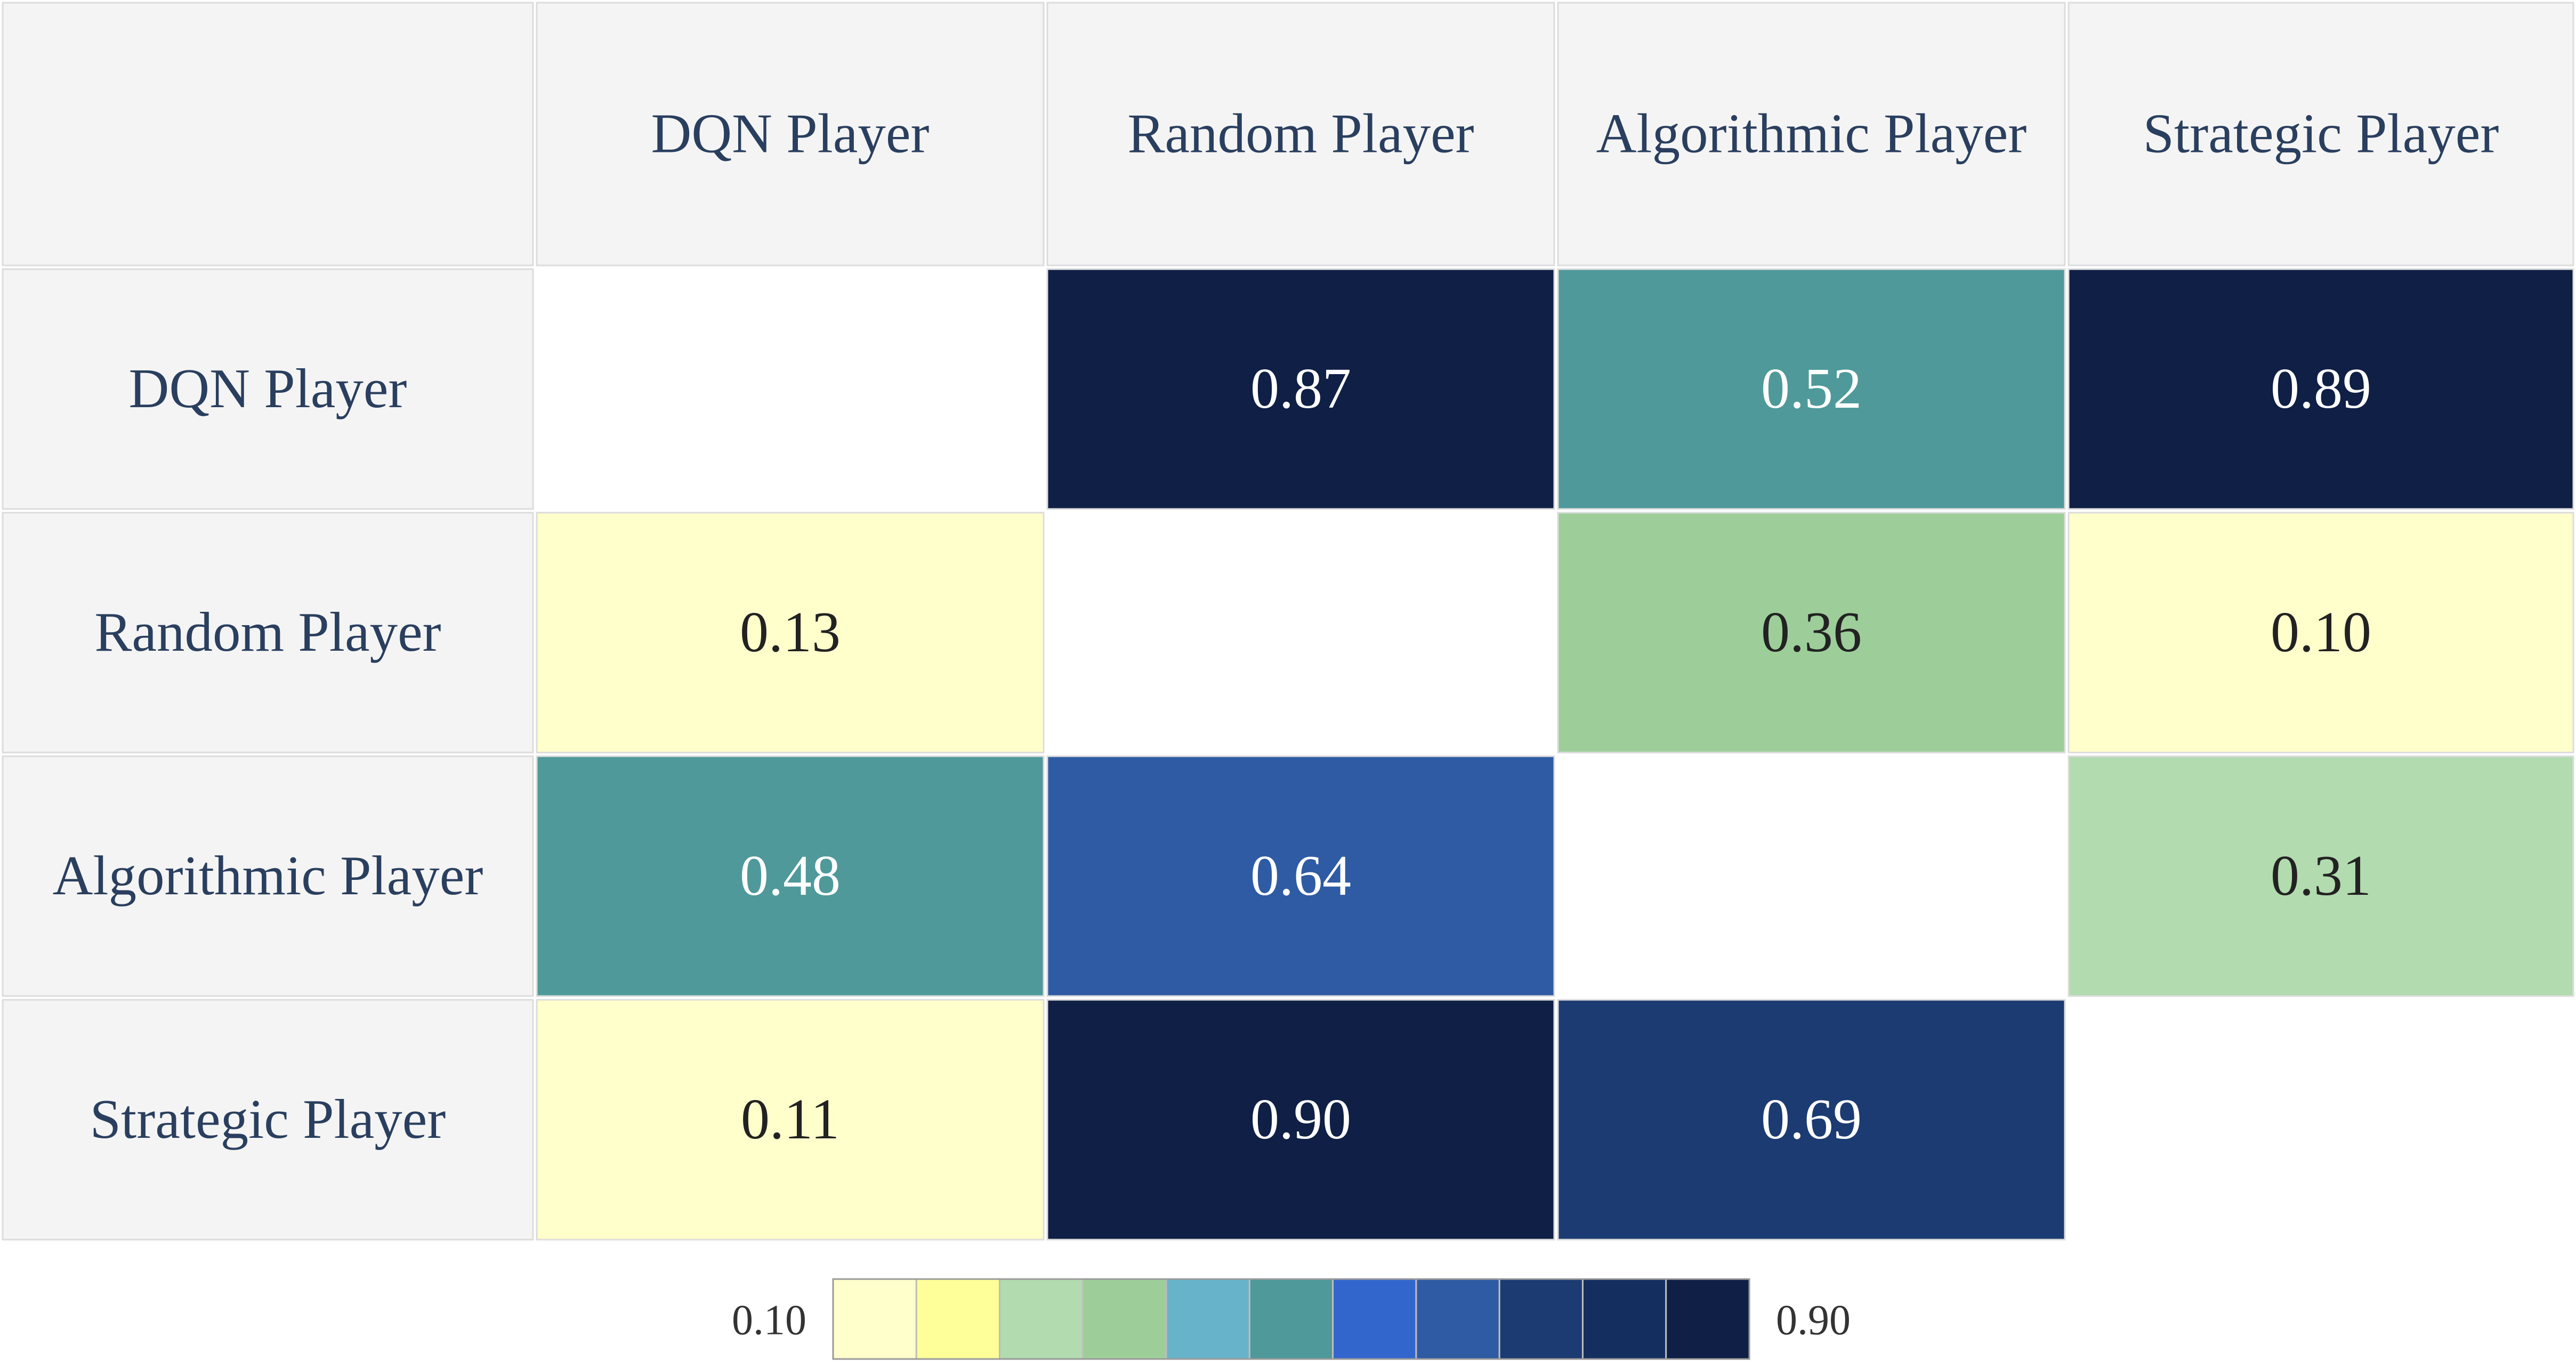 The image size is (2576, 1367). I want to click on cell-value-label: 0.89, so click(2321, 388).